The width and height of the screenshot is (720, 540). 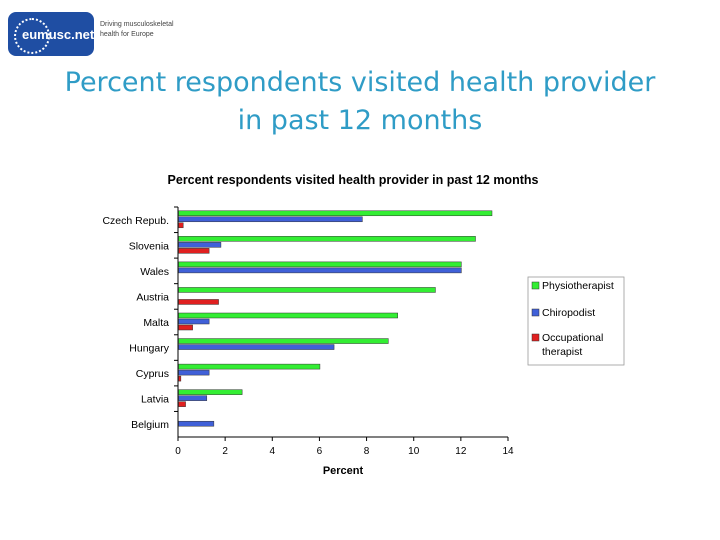 I want to click on x-tick-label: 8, so click(x=367, y=451).